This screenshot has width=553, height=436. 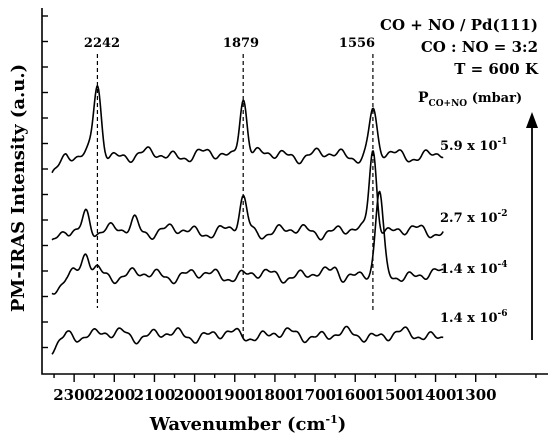 I want to click on pressure-label-2.7e-2: 2.7 x 10⁻², so click(x=474, y=217).